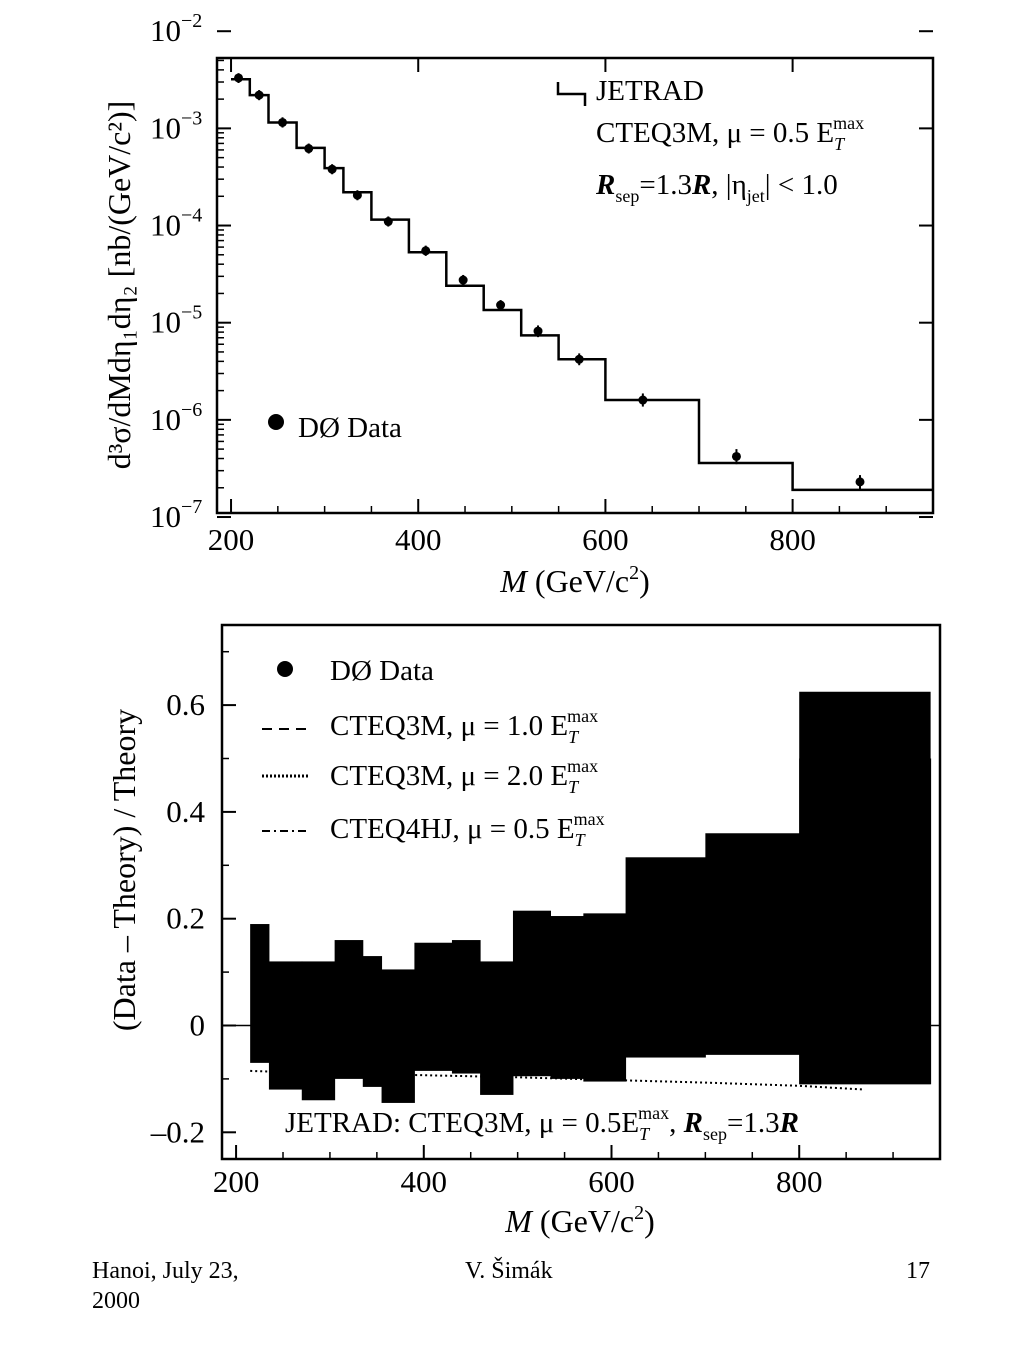 The image size is (1024, 1365). I want to click on top-legend-data-marker, so click(276, 422).